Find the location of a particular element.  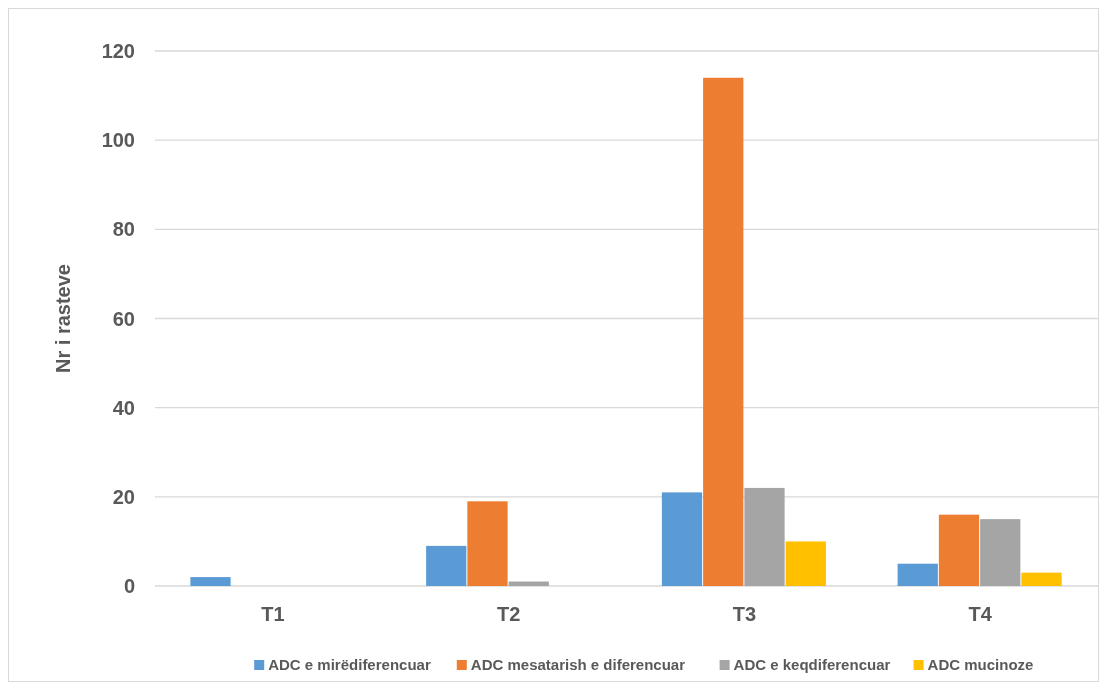

y-tick-label: 100 is located at coordinates (118, 140).